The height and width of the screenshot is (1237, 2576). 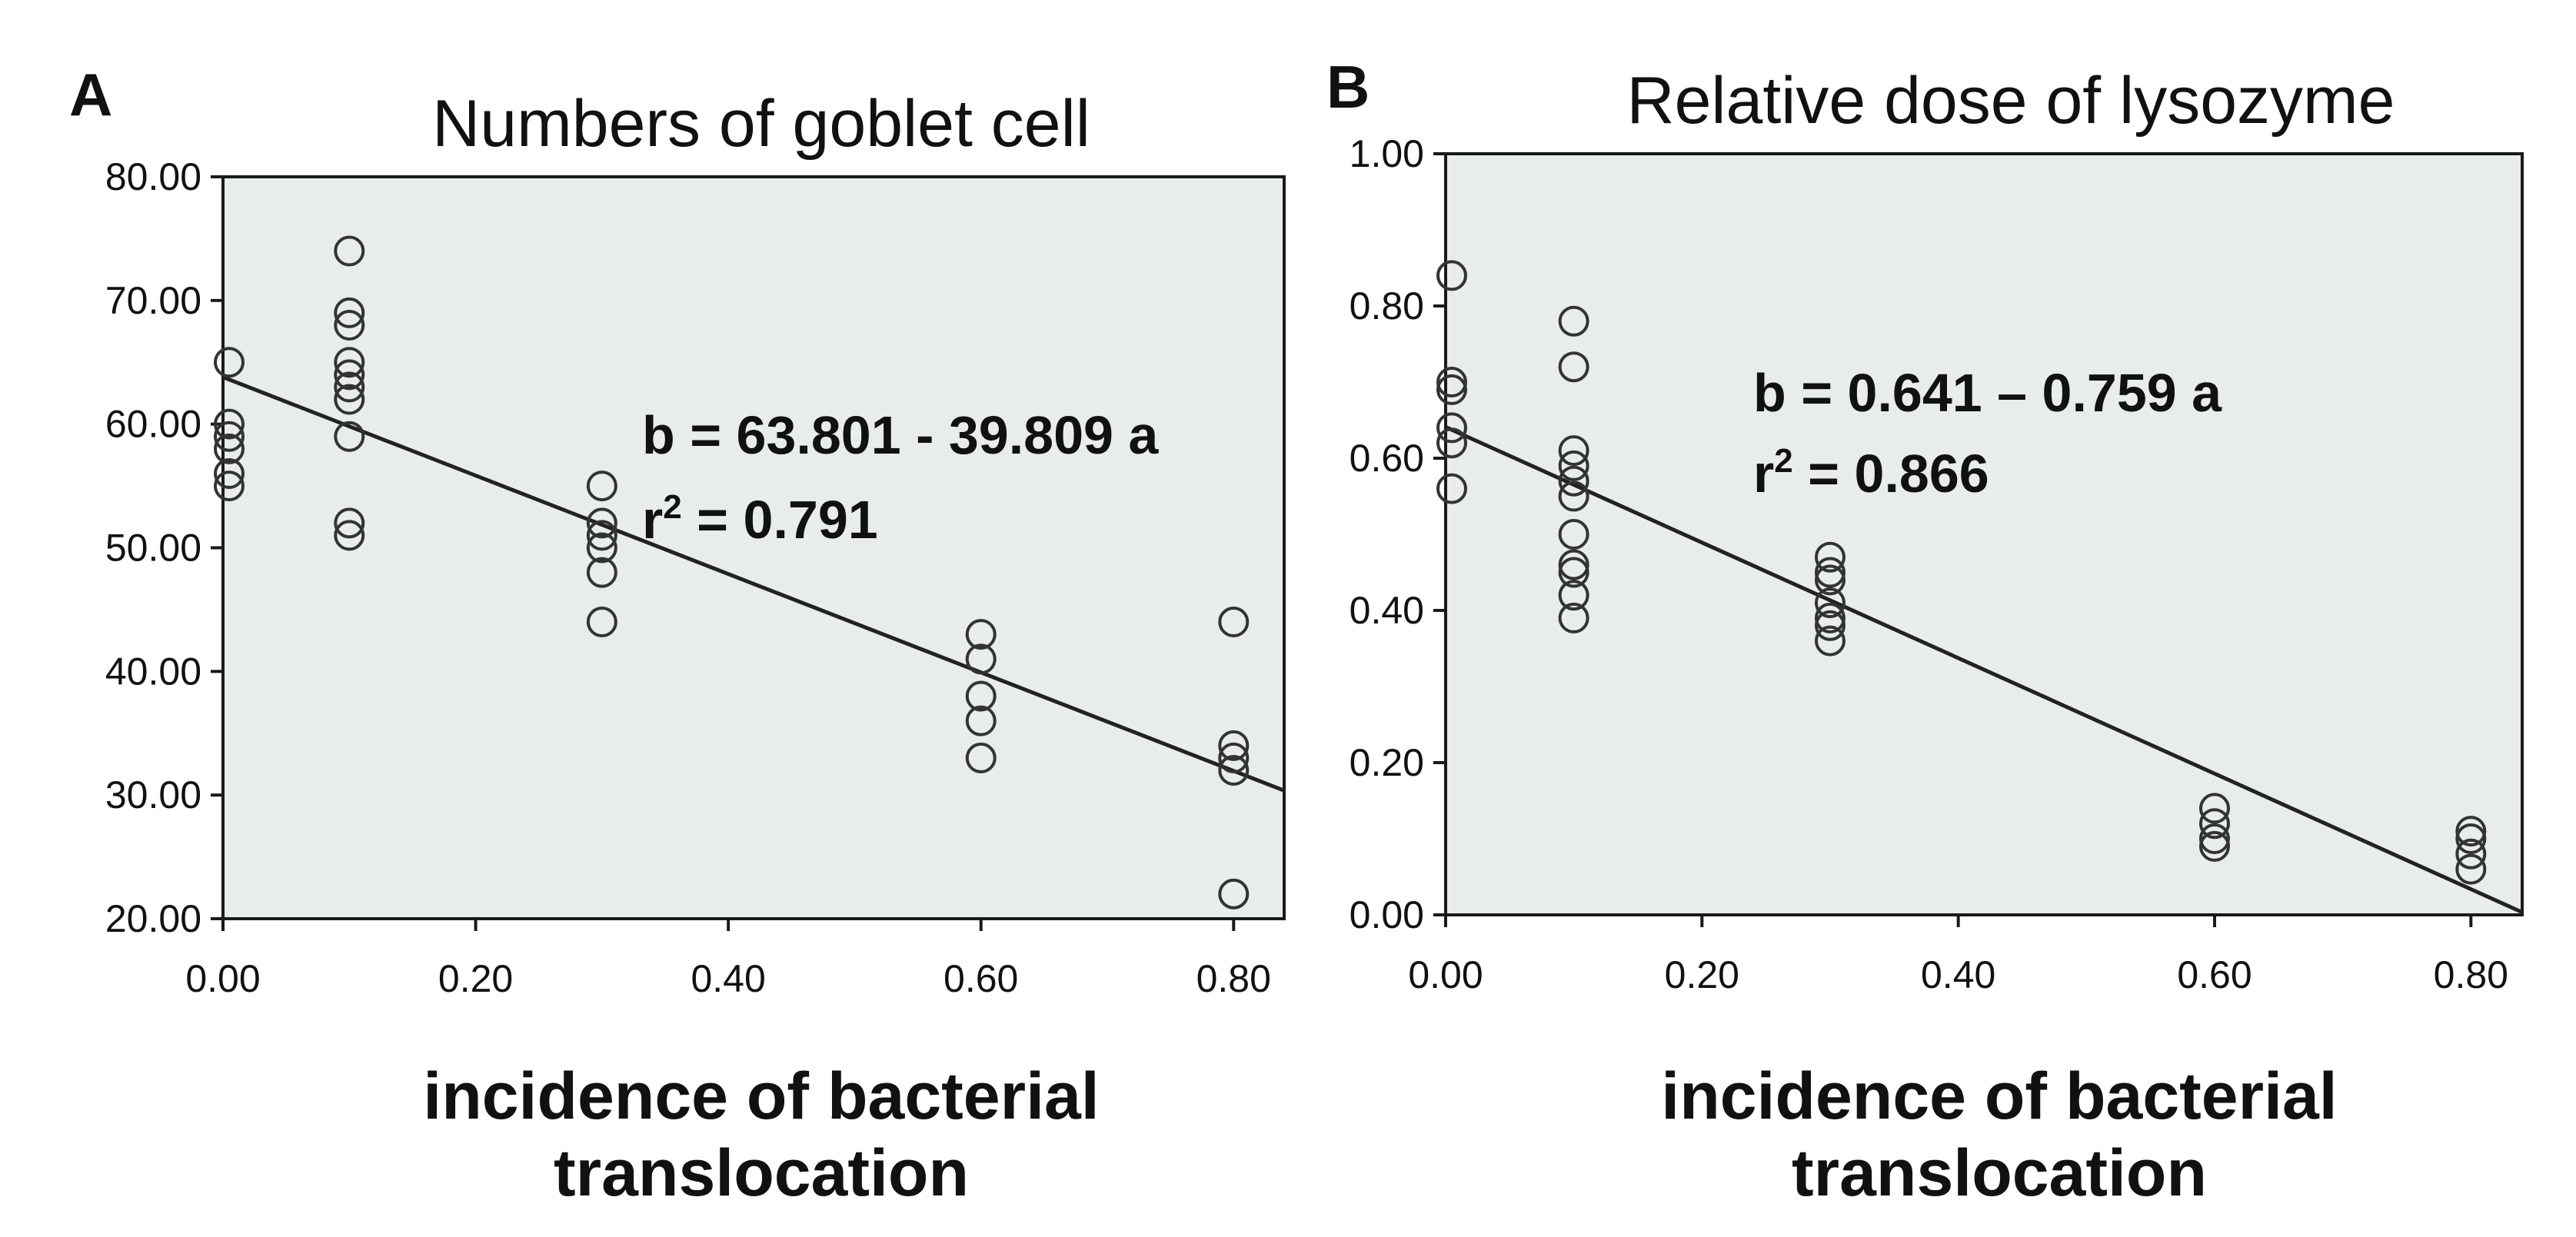 What do you see at coordinates (1445, 975) in the screenshot?
I see `panel-b-xtick-label: 0.00` at bounding box center [1445, 975].